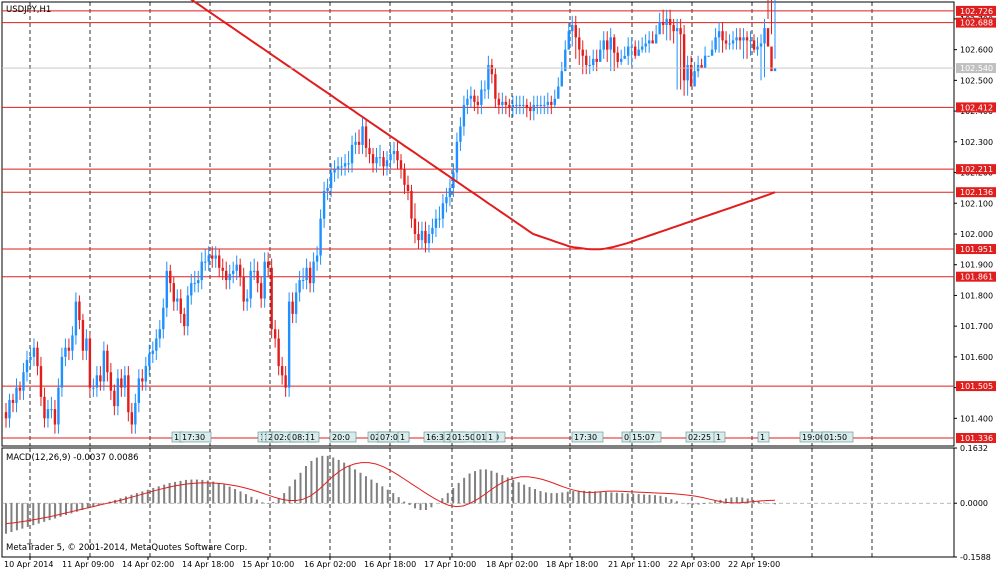  Describe the element at coordinates (976, 326) in the screenshot. I see `y-tick-label: 101.700` at that location.